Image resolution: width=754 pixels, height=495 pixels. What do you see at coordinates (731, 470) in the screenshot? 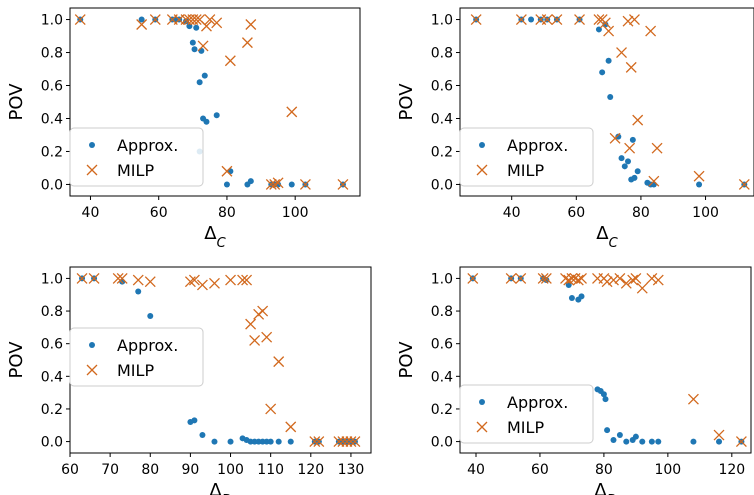
I see `x-tick-label: 120` at bounding box center [731, 470].